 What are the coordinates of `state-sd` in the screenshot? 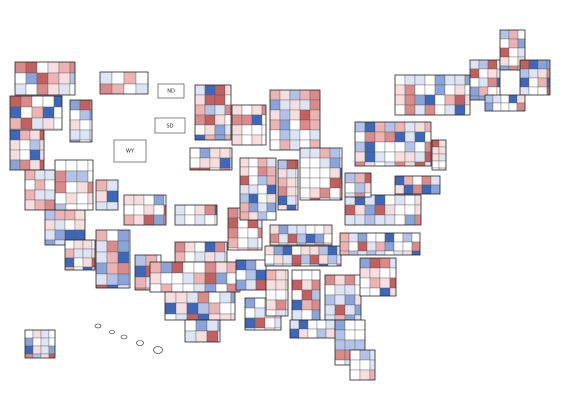 It's located at (170, 125).